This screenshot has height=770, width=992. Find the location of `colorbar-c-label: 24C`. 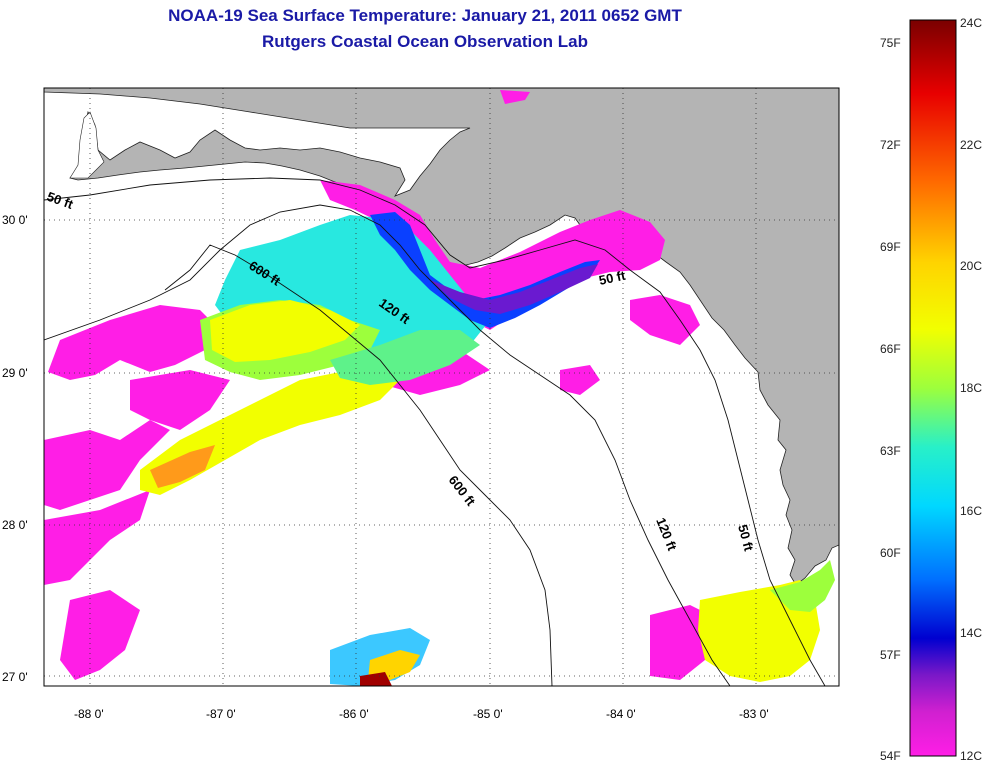

colorbar-c-label: 24C is located at coordinates (971, 23).